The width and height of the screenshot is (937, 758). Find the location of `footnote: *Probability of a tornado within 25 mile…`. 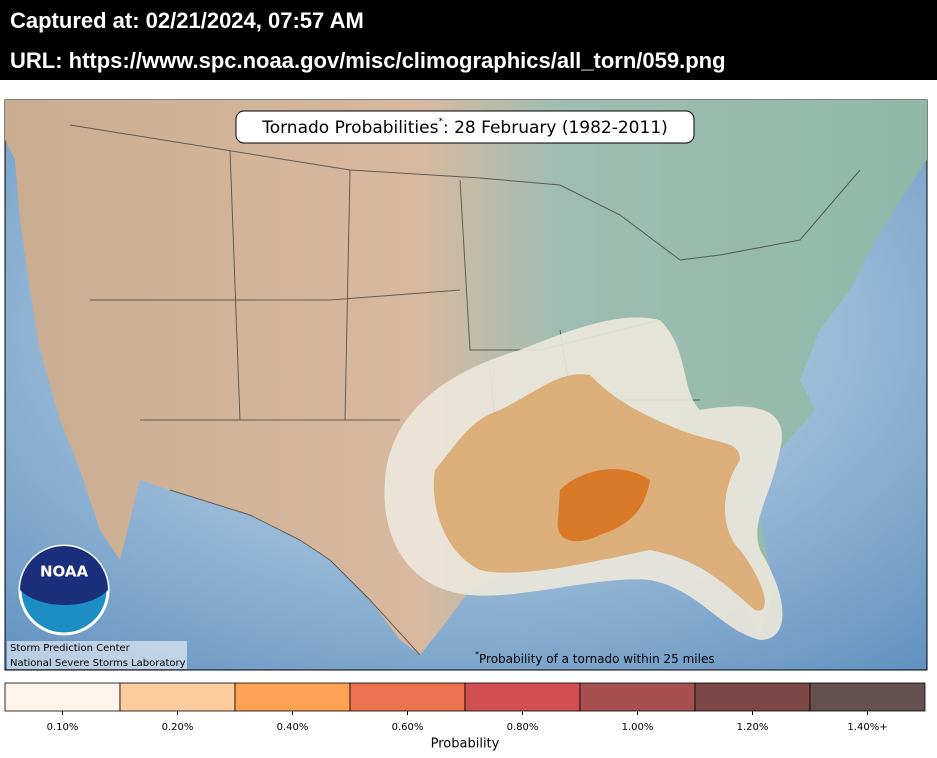

footnote: *Probability of a tornado within 25 mile… is located at coordinates (595, 658).